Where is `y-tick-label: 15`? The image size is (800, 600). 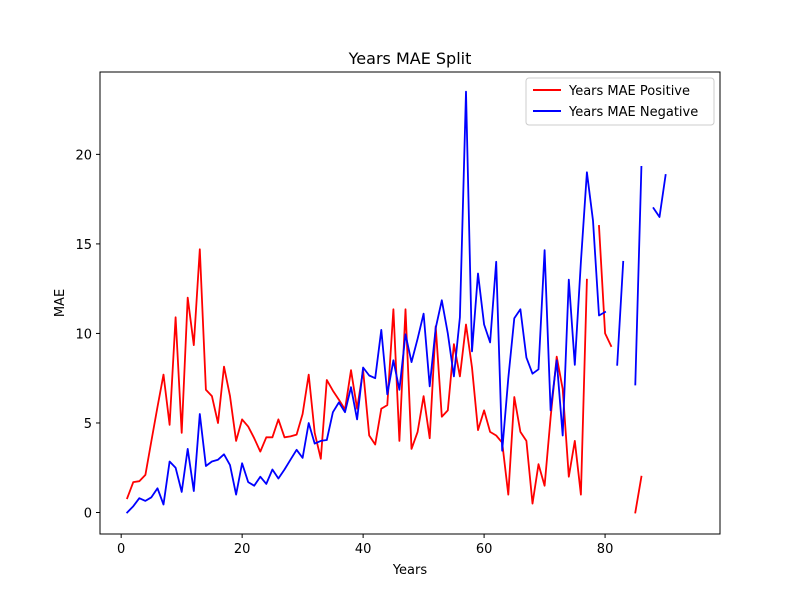
y-tick-label: 15 is located at coordinates (83, 245).